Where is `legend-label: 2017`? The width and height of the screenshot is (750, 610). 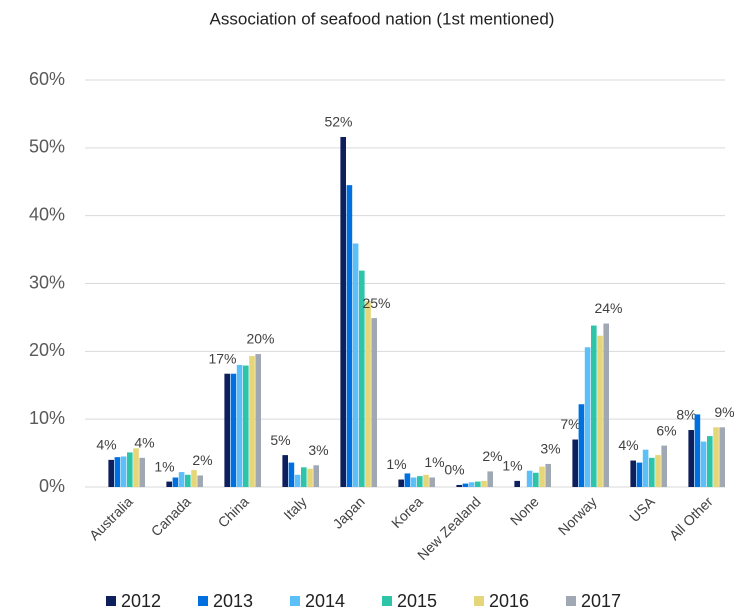
legend-label: 2017 is located at coordinates (601, 600).